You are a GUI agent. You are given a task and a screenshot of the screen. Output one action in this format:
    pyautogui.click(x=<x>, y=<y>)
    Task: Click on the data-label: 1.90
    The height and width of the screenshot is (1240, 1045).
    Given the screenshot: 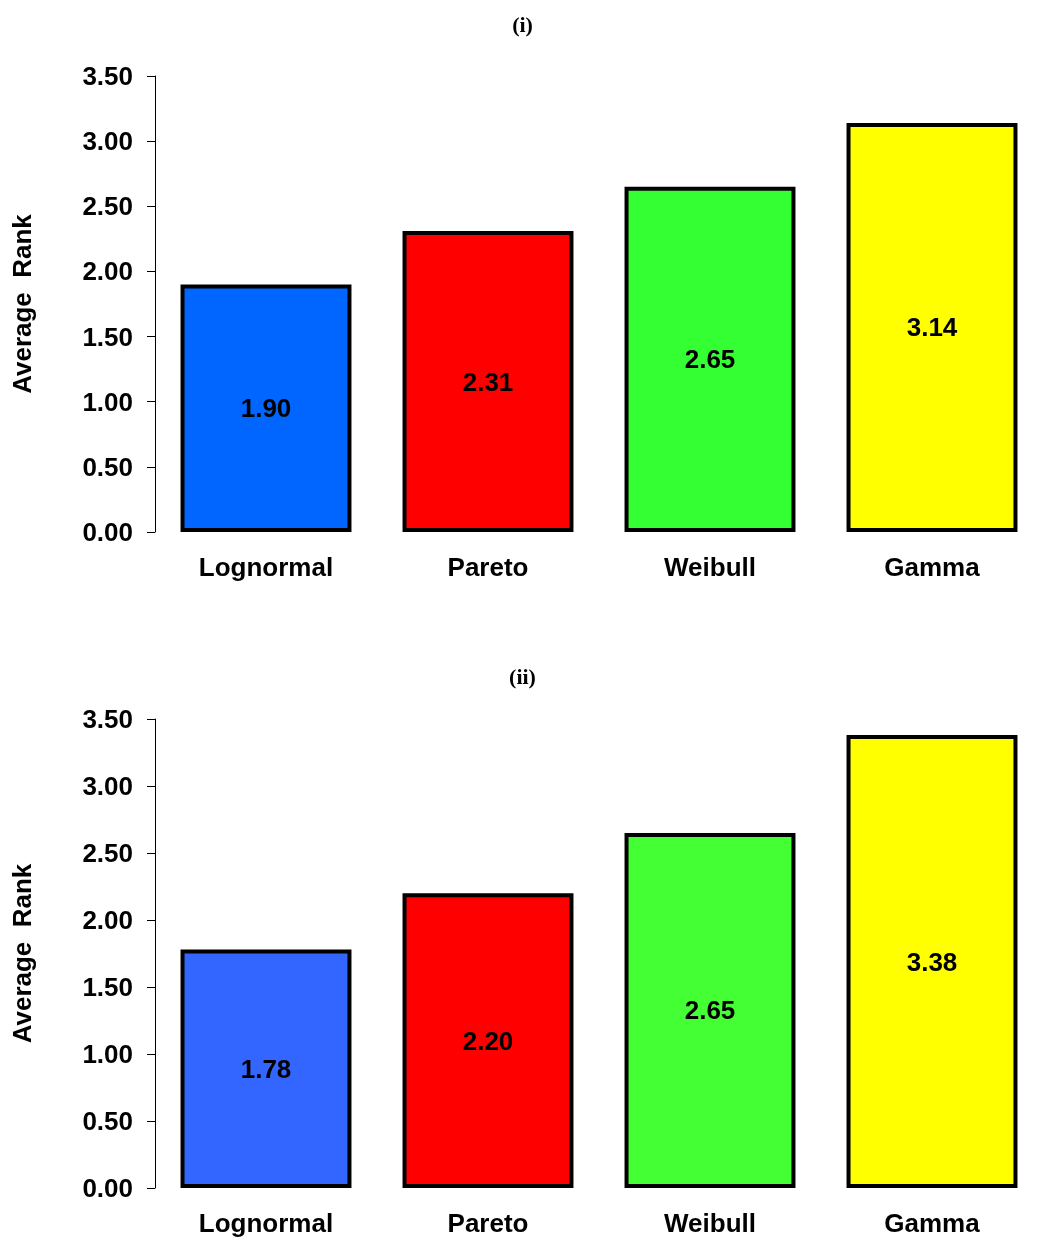 What is the action you would take?
    pyautogui.click(x=266, y=408)
    